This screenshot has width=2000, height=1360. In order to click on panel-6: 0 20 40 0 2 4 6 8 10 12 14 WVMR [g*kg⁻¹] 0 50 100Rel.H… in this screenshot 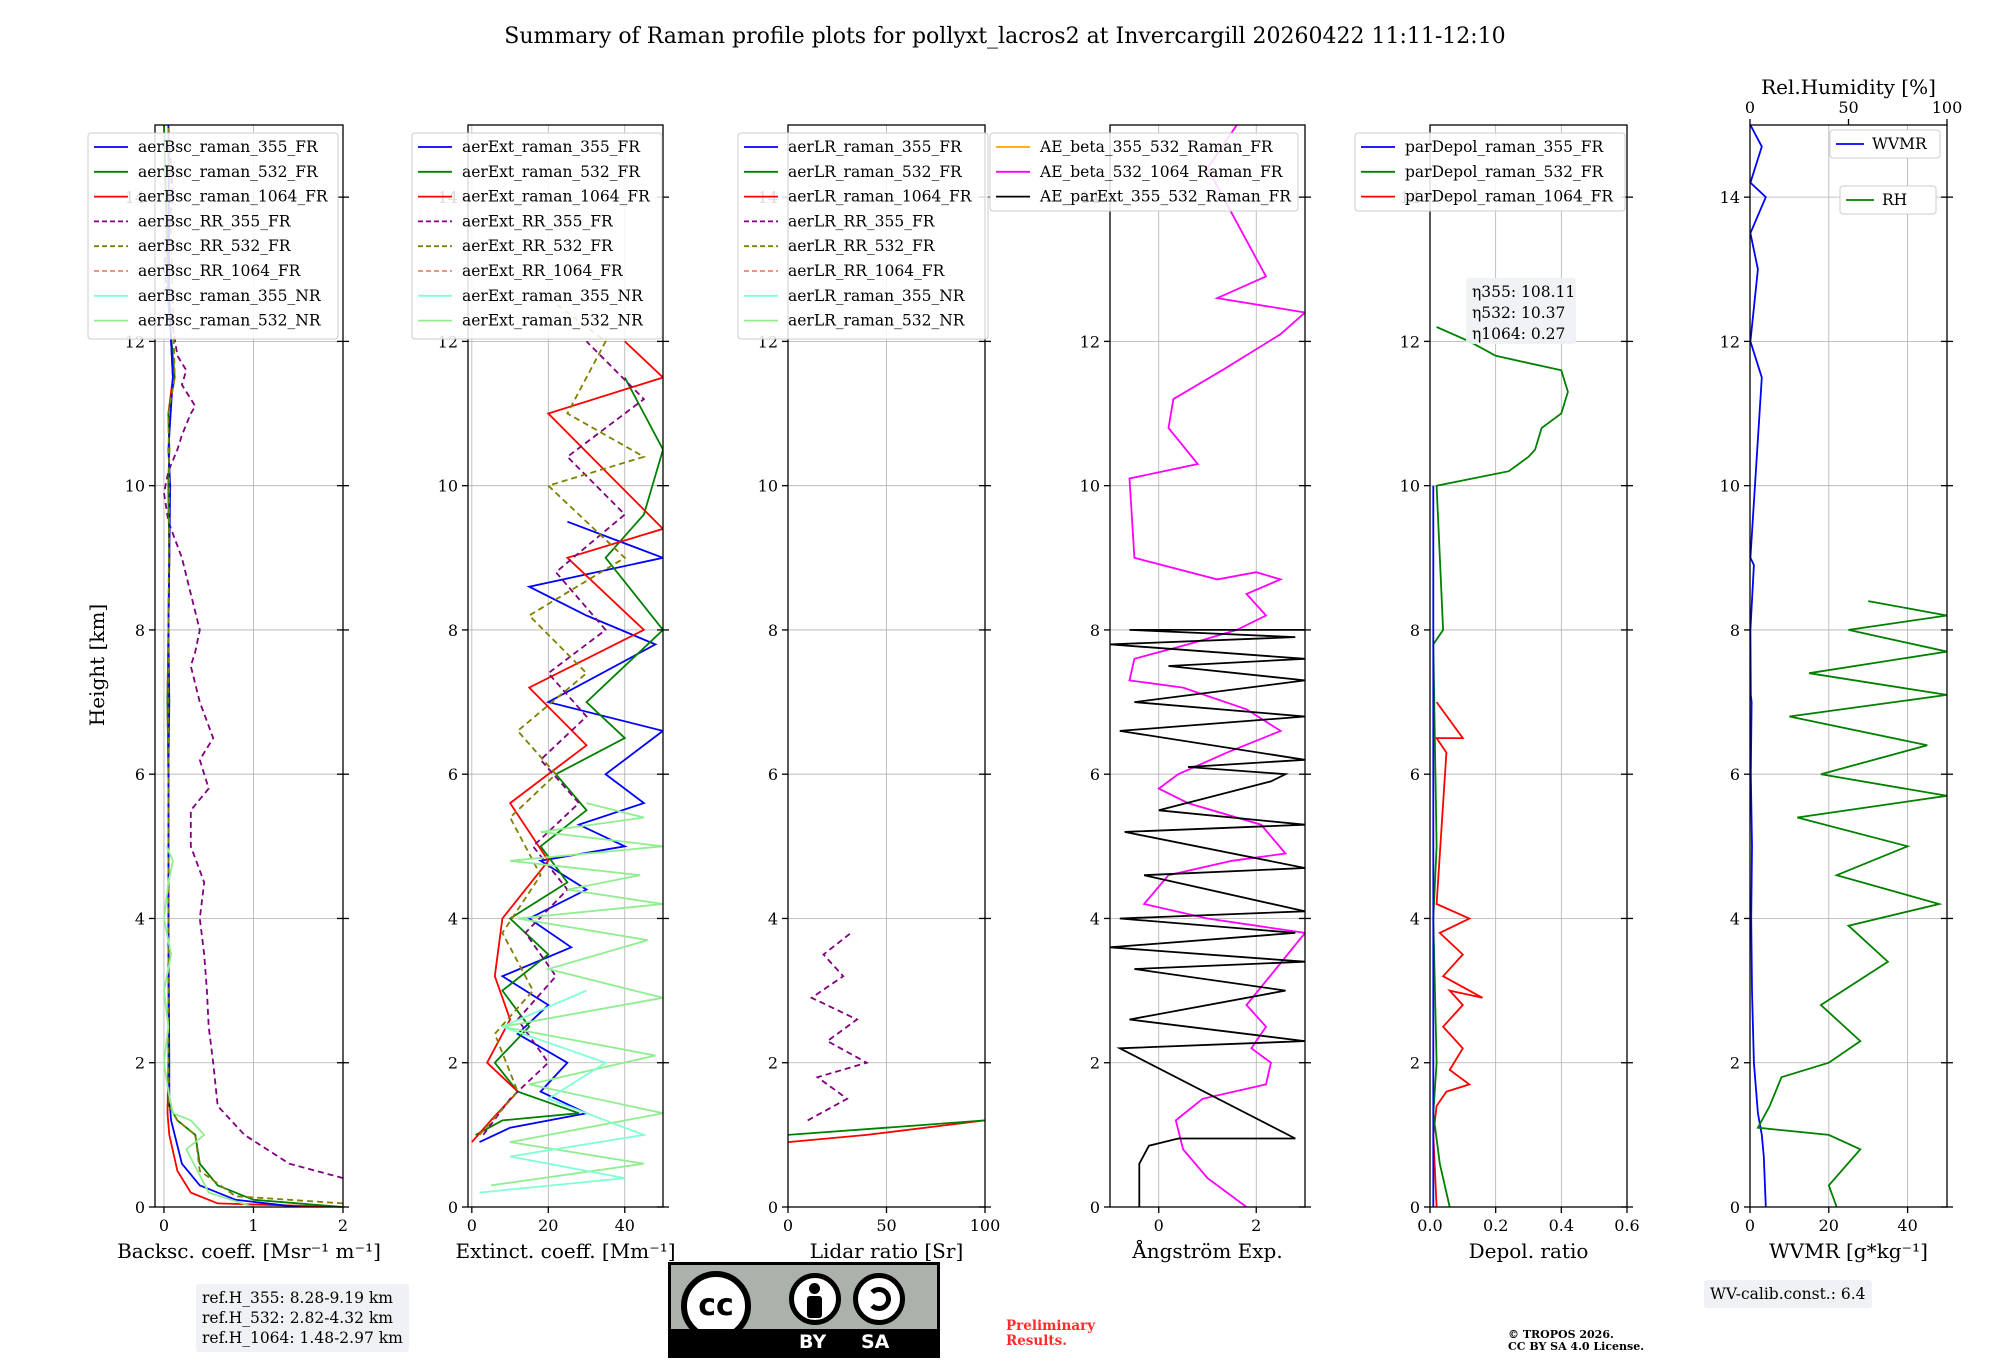, I will do `click(1841, 669)`.